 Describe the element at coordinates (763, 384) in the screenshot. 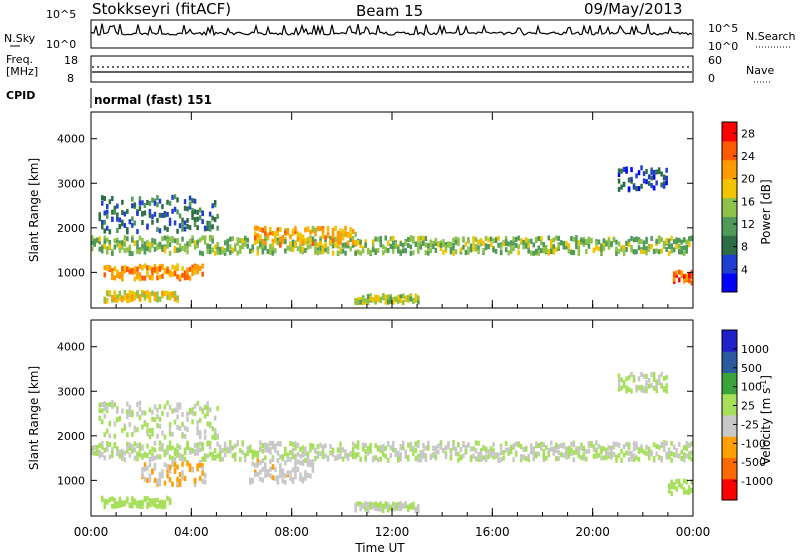

I see `velocity-colorbar-label-sup: -1` at that location.